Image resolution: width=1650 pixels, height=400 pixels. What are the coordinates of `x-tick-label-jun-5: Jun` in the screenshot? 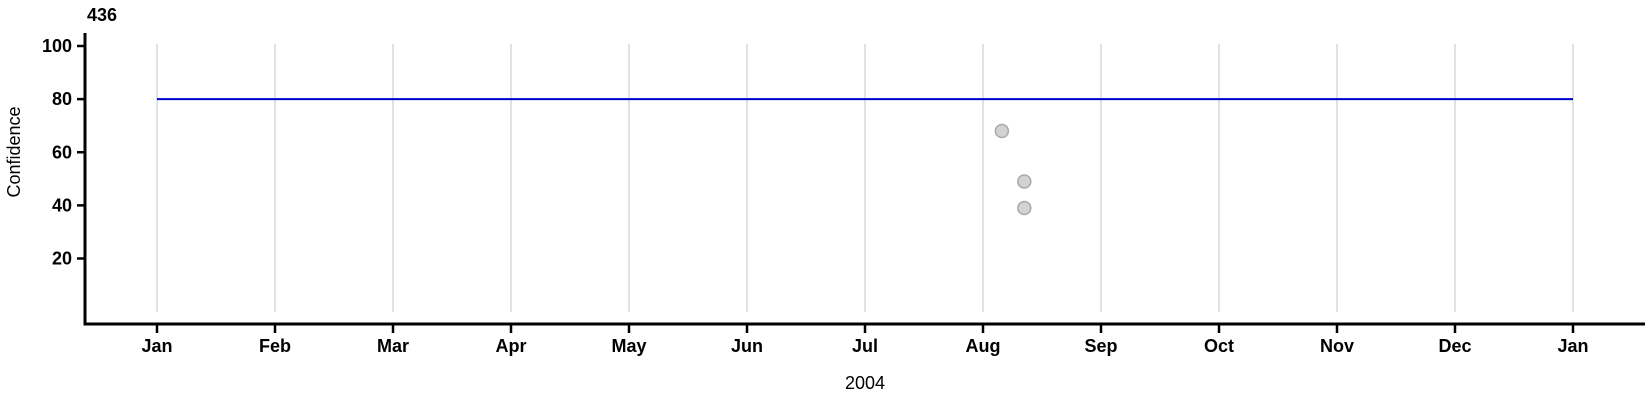 It's located at (747, 346).